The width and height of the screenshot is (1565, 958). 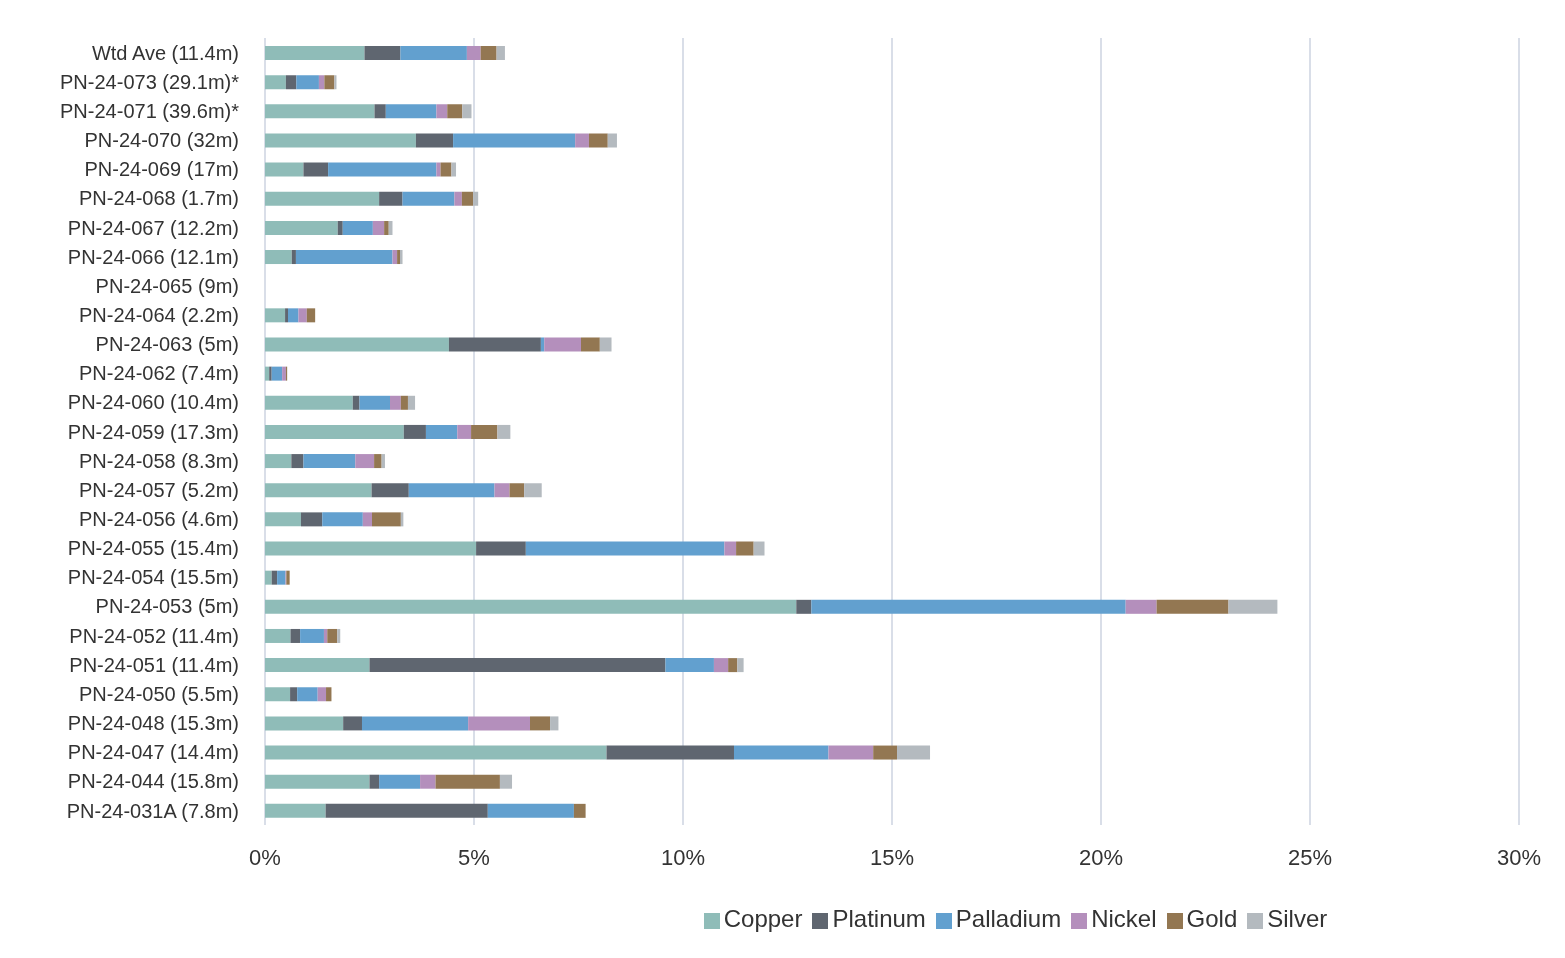 What do you see at coordinates (1519, 857) in the screenshot?
I see `x-tick-label: 30%` at bounding box center [1519, 857].